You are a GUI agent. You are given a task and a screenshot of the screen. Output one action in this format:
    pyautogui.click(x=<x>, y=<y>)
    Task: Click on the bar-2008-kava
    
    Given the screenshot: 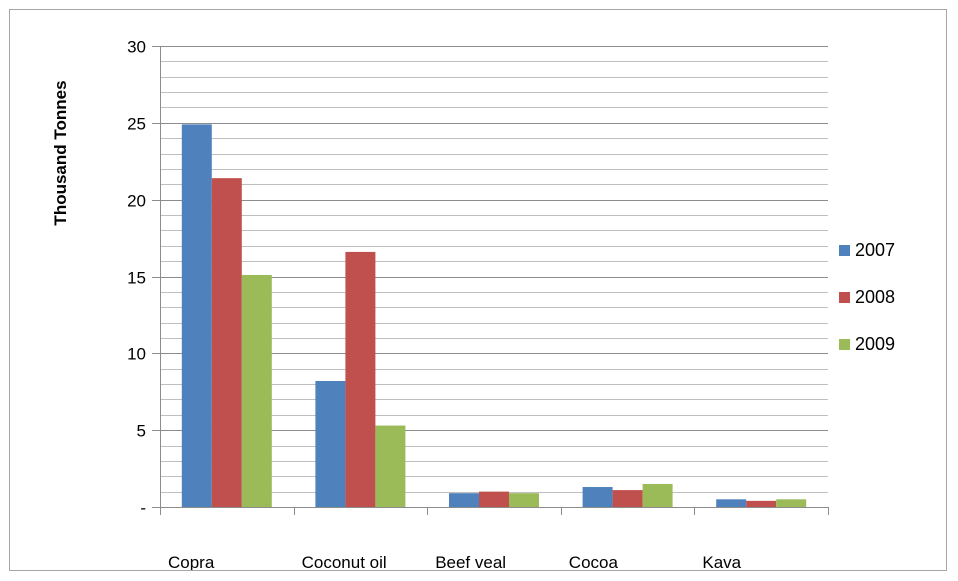 What is the action you would take?
    pyautogui.click(x=761, y=503)
    